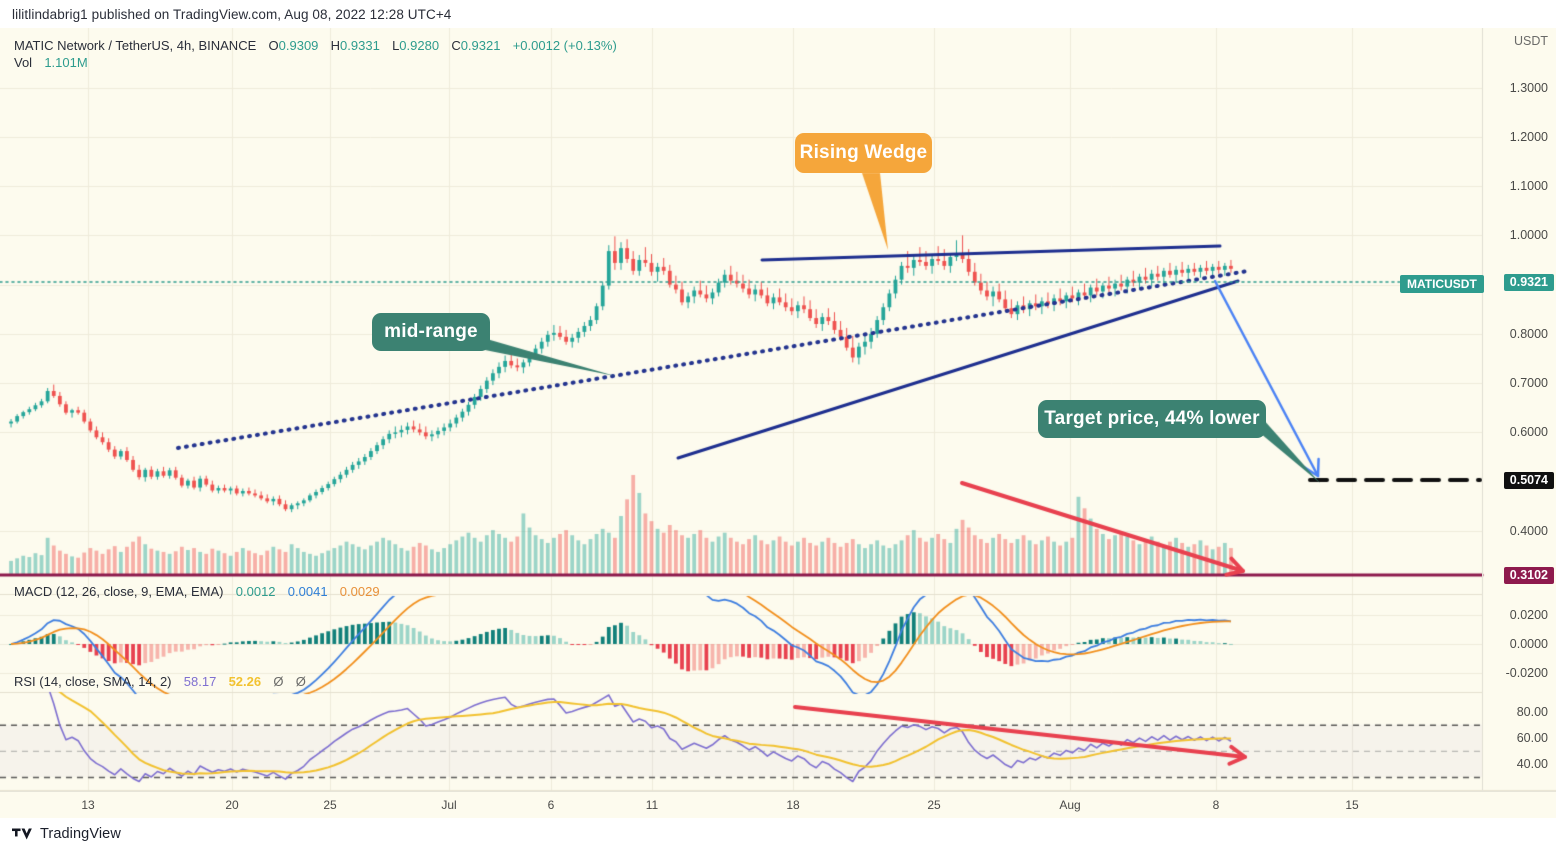 This screenshot has height=850, width=1556. Describe the element at coordinates (778, 834) in the screenshot. I see `footer: TradingView` at that location.